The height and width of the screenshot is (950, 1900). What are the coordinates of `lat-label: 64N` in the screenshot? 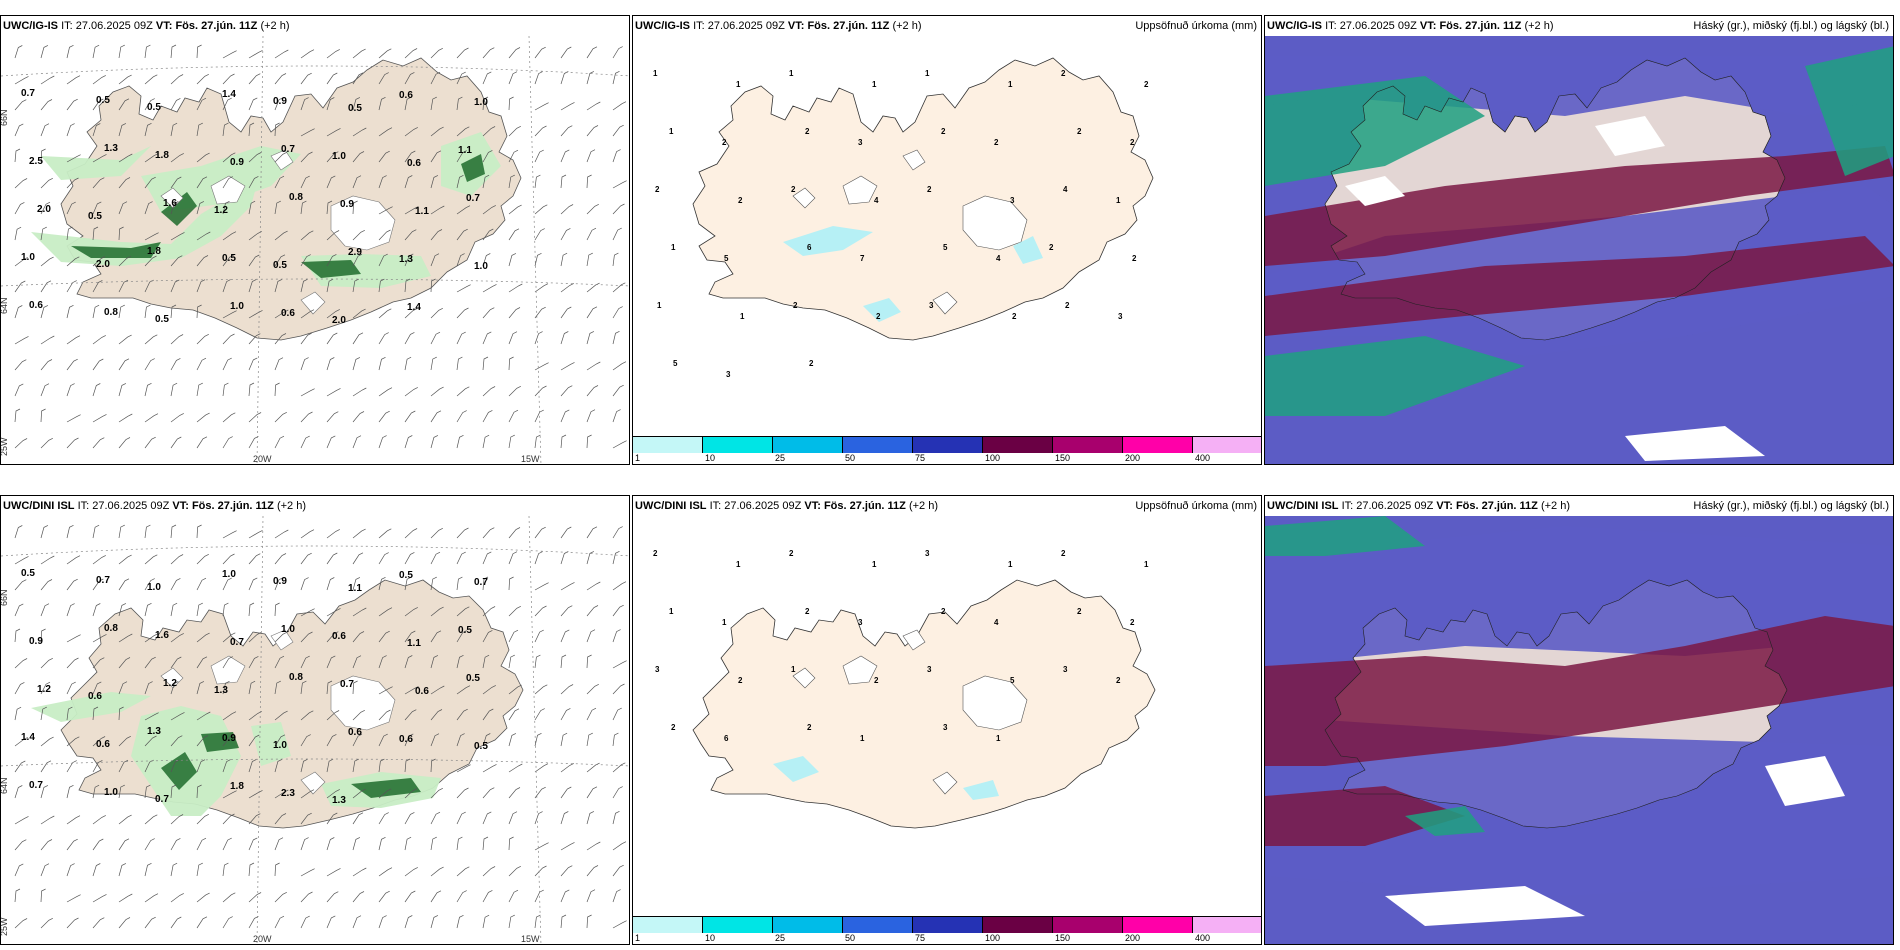 It's located at (5, 305).